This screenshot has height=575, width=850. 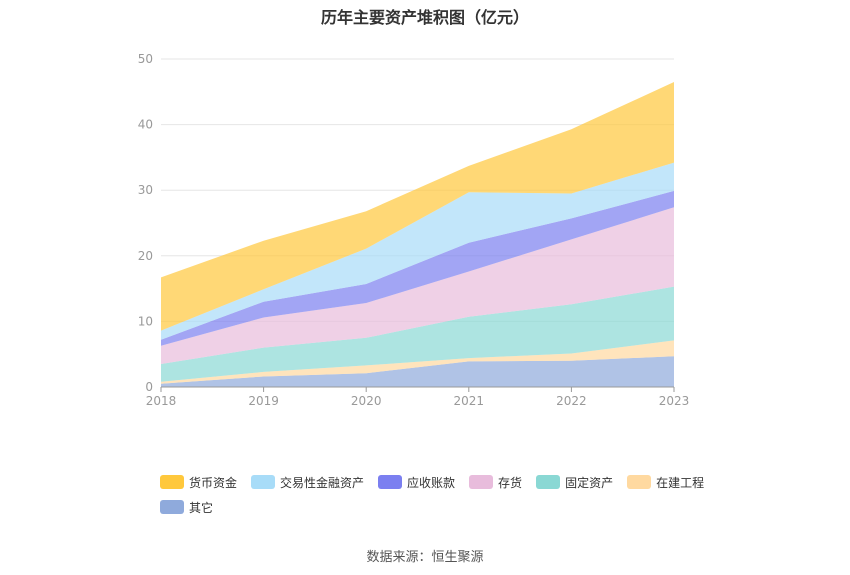 I want to click on y-tick-label: 50, so click(x=145, y=59).